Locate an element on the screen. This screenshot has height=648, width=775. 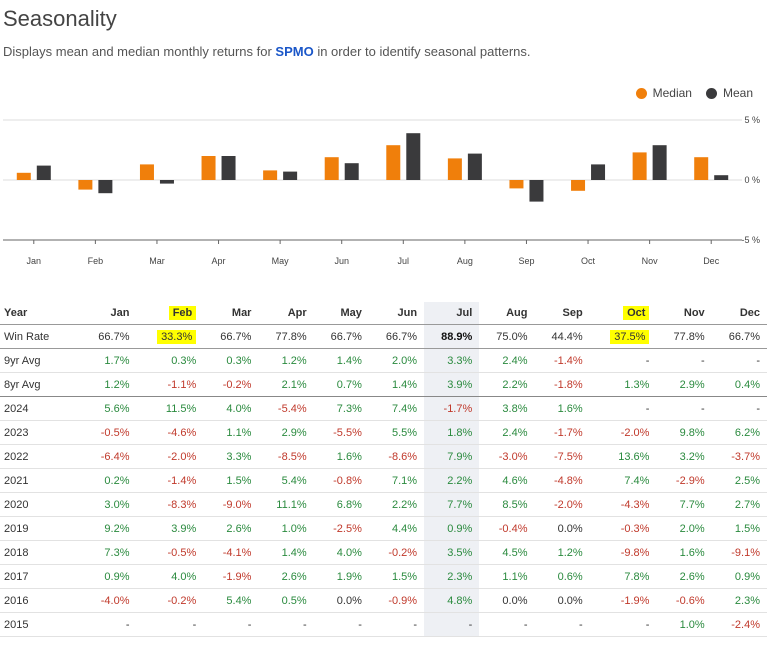
table-cell: -0.9% is located at coordinates (396, 600).